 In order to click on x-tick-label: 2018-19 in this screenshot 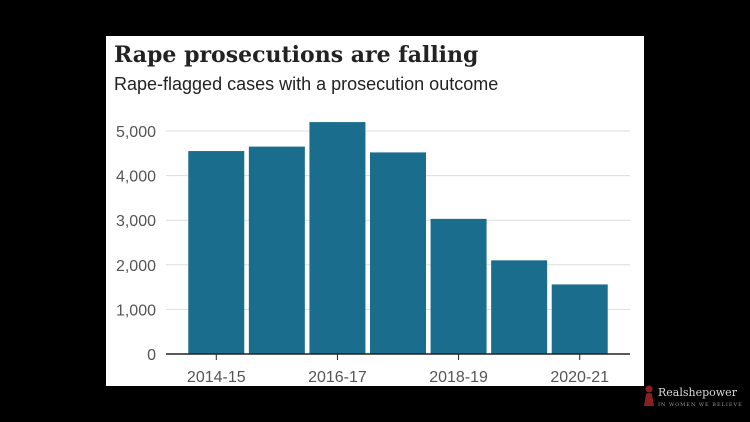, I will do `click(458, 377)`.